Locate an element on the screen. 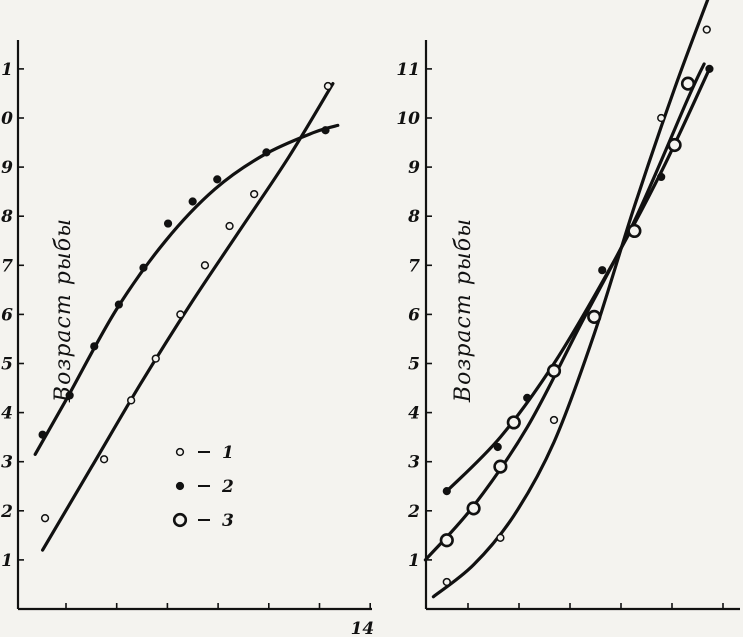 This screenshot has width=743, height=637. legend-label: 2 is located at coordinates (227, 487).